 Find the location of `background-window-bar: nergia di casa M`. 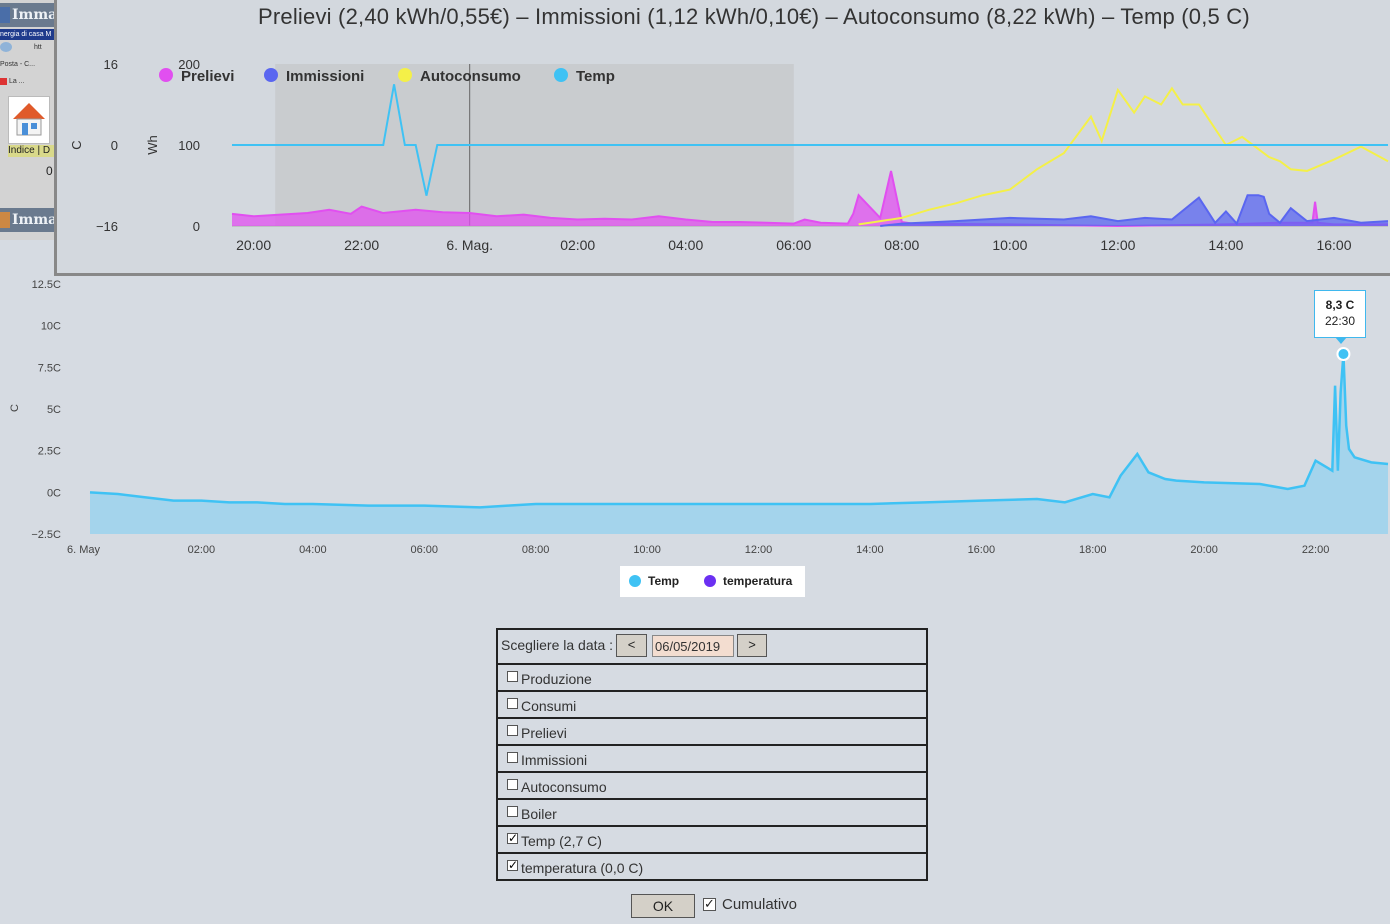

background-window-bar: nergia di casa M is located at coordinates (28, 34).